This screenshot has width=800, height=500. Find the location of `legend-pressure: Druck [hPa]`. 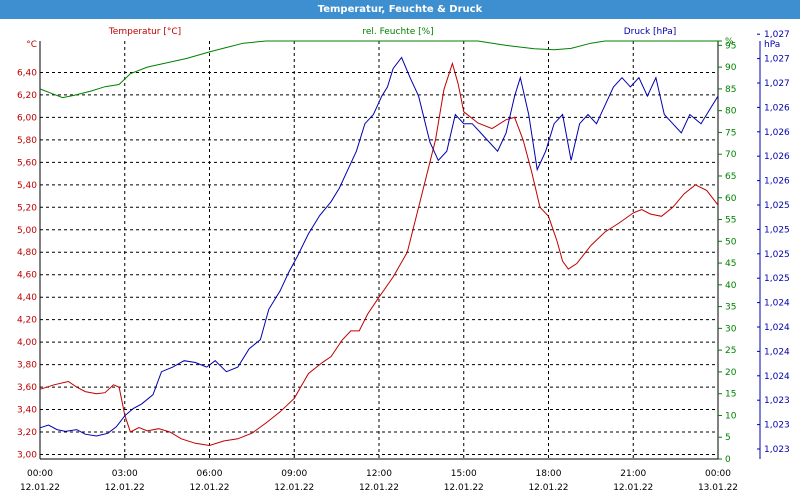

legend-pressure: Druck [hPa] is located at coordinates (650, 32).